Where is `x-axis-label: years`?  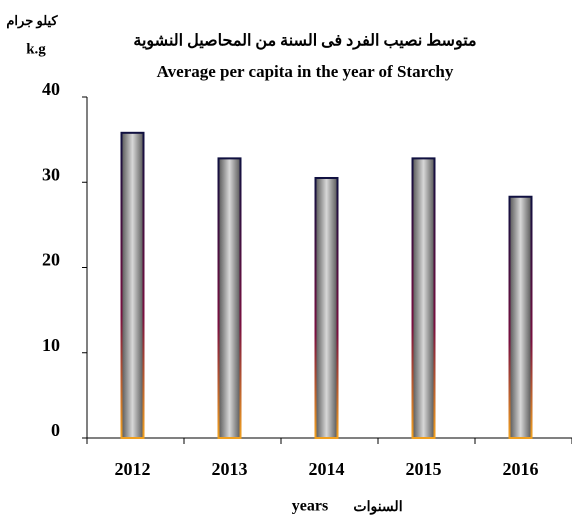
x-axis-label: years is located at coordinates (310, 506).